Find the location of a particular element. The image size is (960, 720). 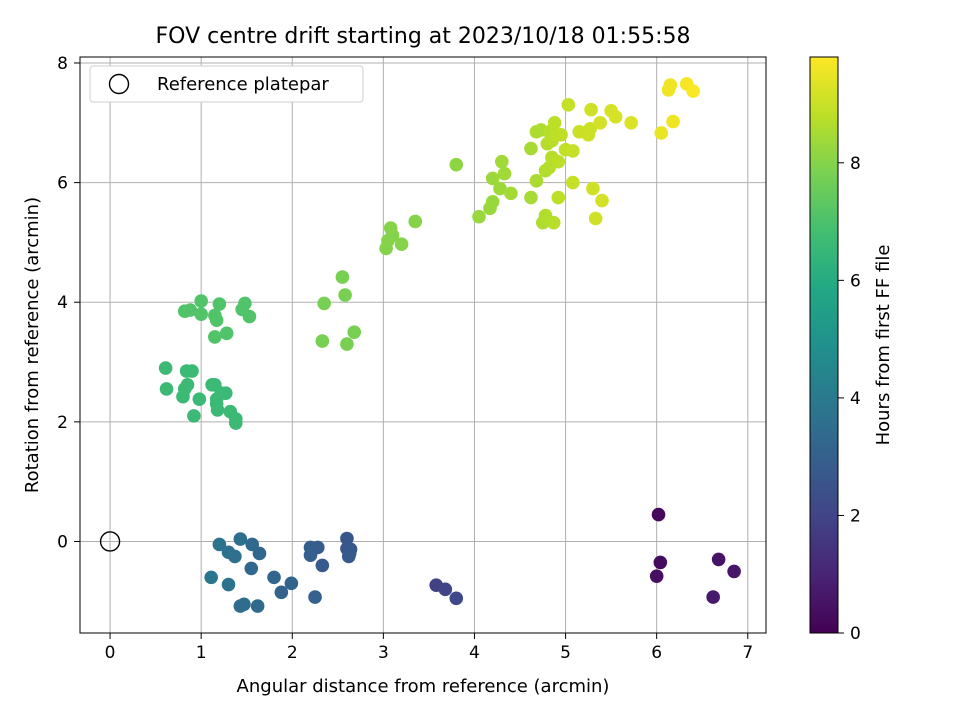

x-tick-label: 4 is located at coordinates (474, 653).